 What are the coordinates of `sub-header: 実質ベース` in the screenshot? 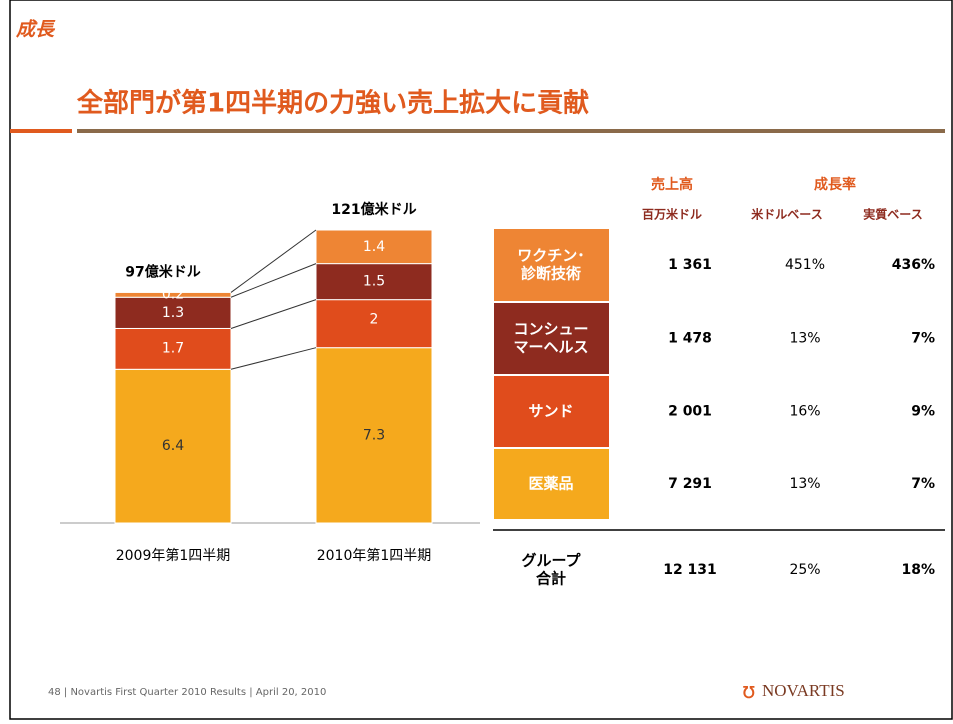 It's located at (892, 214).